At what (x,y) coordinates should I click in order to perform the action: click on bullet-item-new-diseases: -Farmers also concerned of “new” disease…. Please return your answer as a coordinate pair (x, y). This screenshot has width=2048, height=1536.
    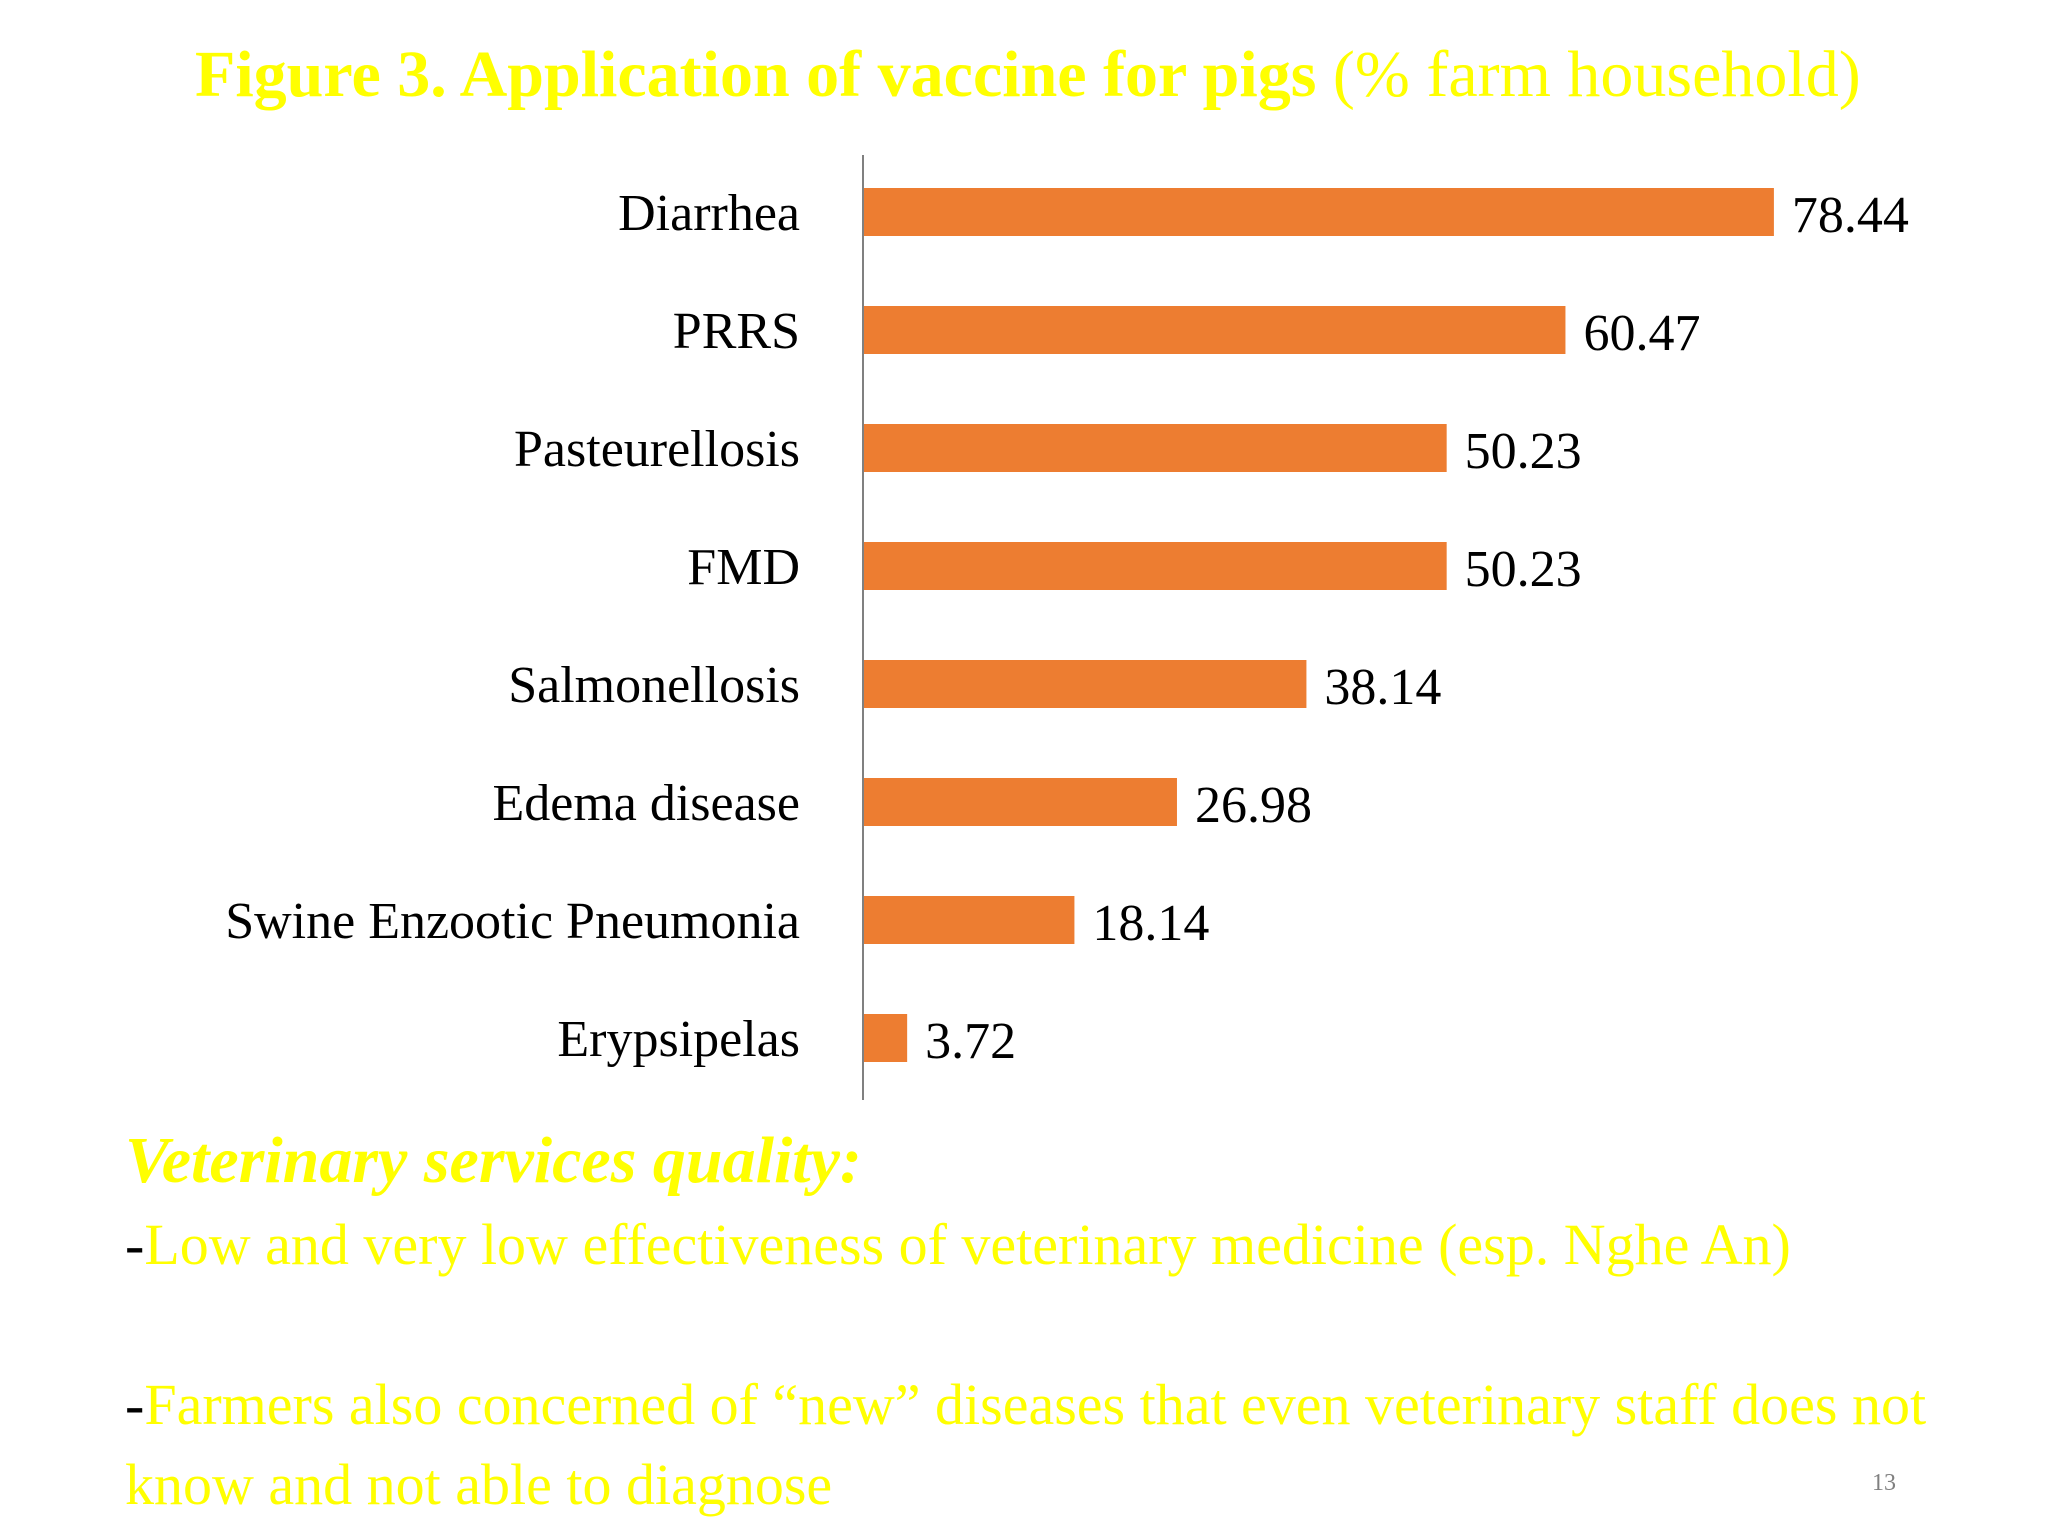
    Looking at the image, I should click on (1045, 1445).